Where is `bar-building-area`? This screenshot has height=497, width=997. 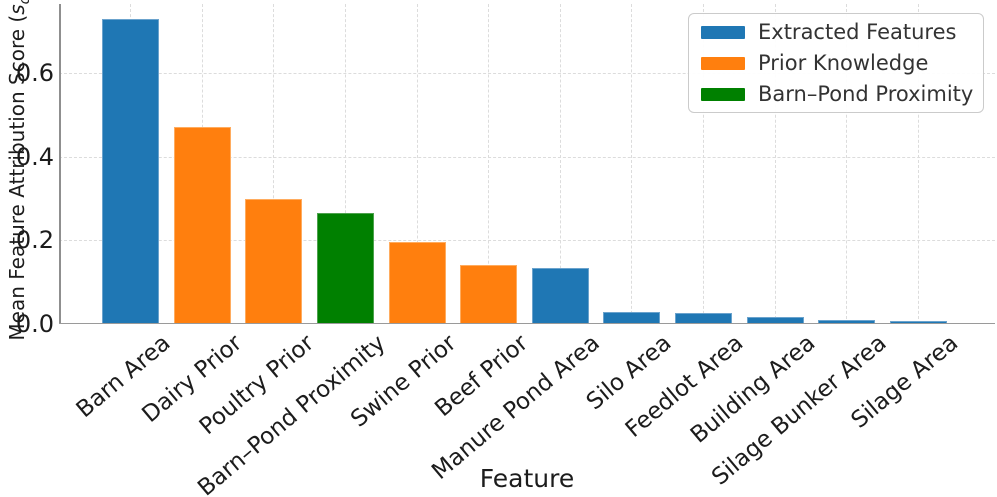
bar-building-area is located at coordinates (775, 320).